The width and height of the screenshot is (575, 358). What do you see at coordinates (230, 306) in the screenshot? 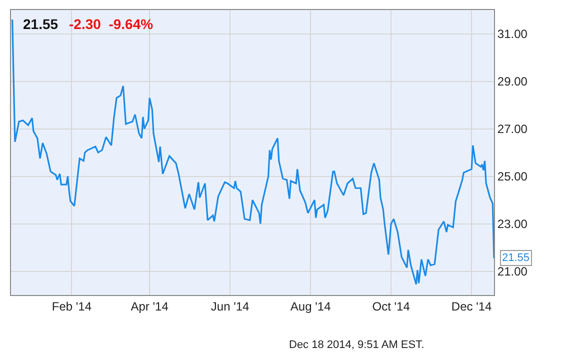
I see `x-tick-label: Jun '14` at bounding box center [230, 306].